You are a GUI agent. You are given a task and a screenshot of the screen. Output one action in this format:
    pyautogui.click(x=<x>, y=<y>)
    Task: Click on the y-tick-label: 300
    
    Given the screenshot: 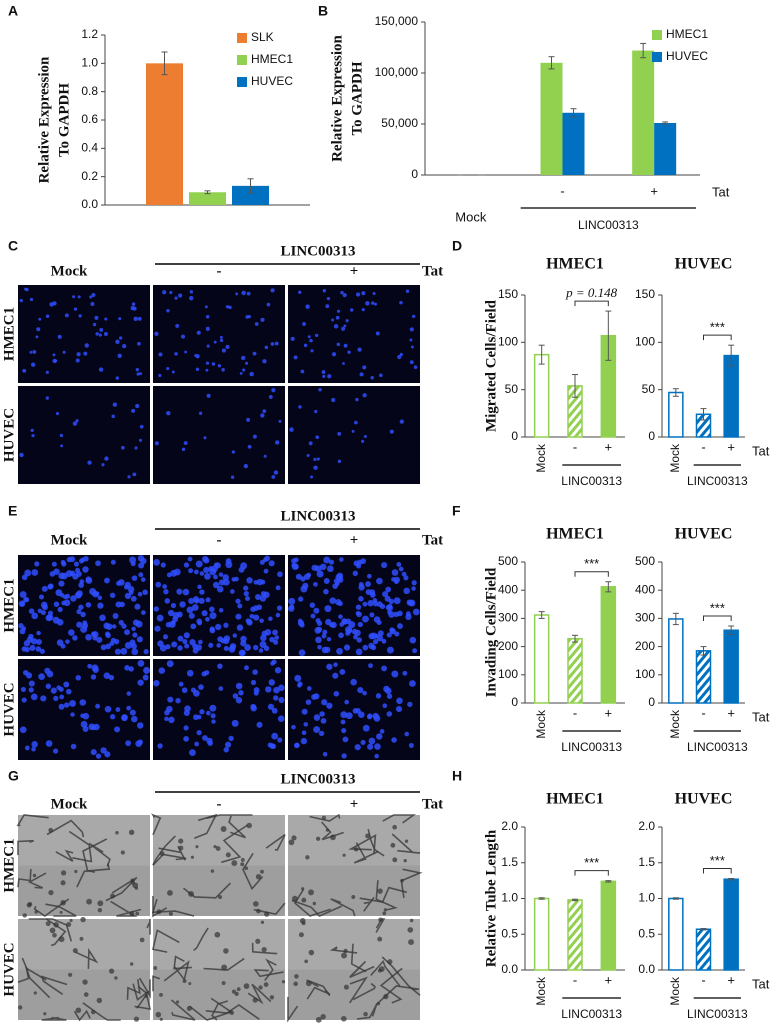 What is the action you would take?
    pyautogui.click(x=508, y=618)
    